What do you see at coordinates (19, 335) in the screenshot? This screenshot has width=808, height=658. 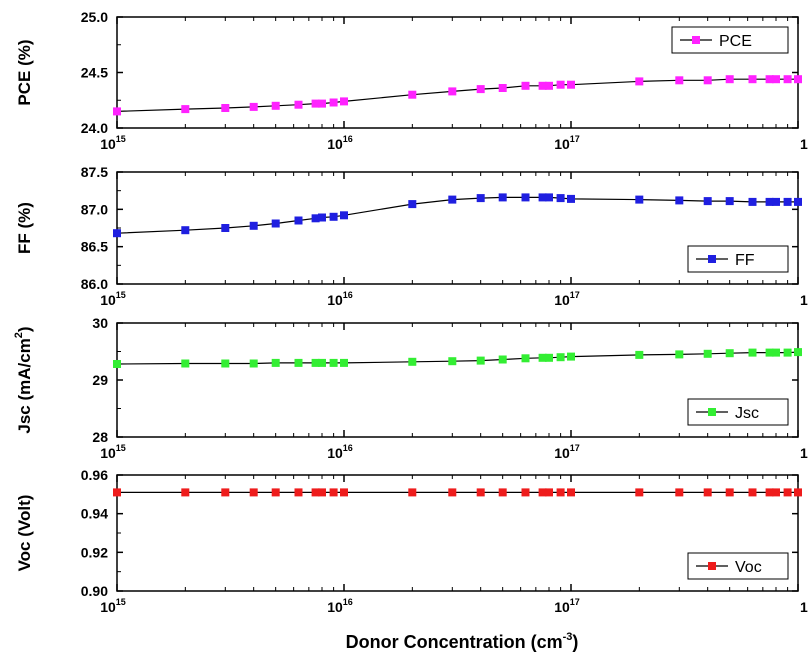 I see `y-axis-label-sup: 2` at bounding box center [19, 335].